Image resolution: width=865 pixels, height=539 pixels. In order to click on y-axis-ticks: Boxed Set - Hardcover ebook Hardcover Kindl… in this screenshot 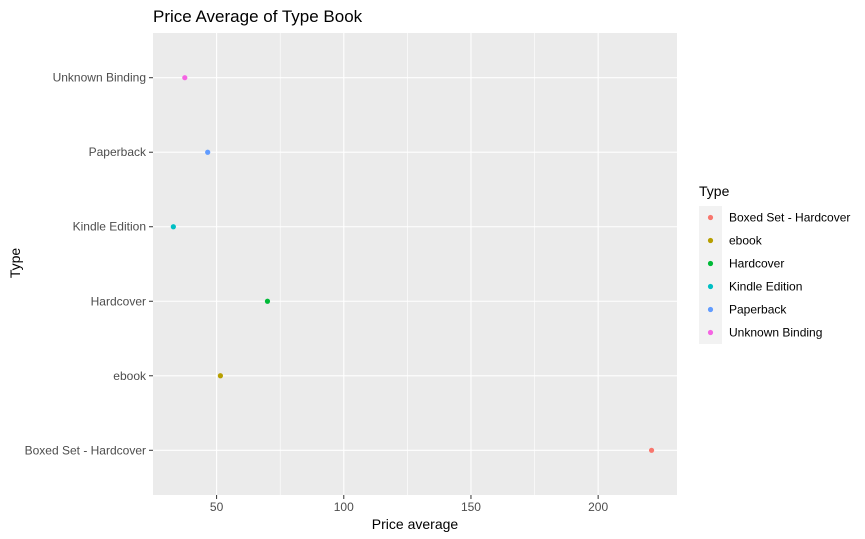, I will do `click(89, 264)`.